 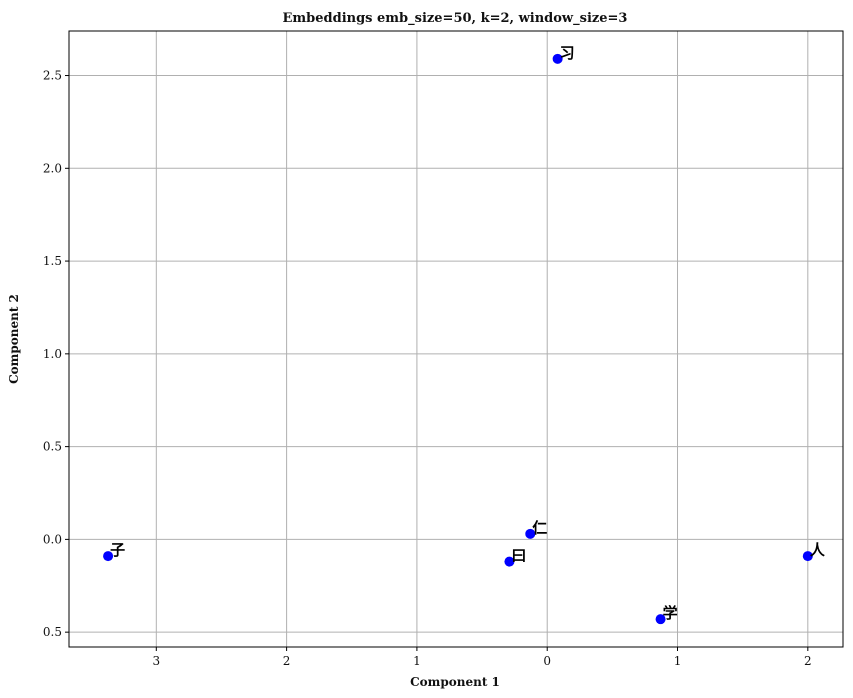 What do you see at coordinates (52, 168) in the screenshot?
I see `y-tick-label: 2.0` at bounding box center [52, 168].